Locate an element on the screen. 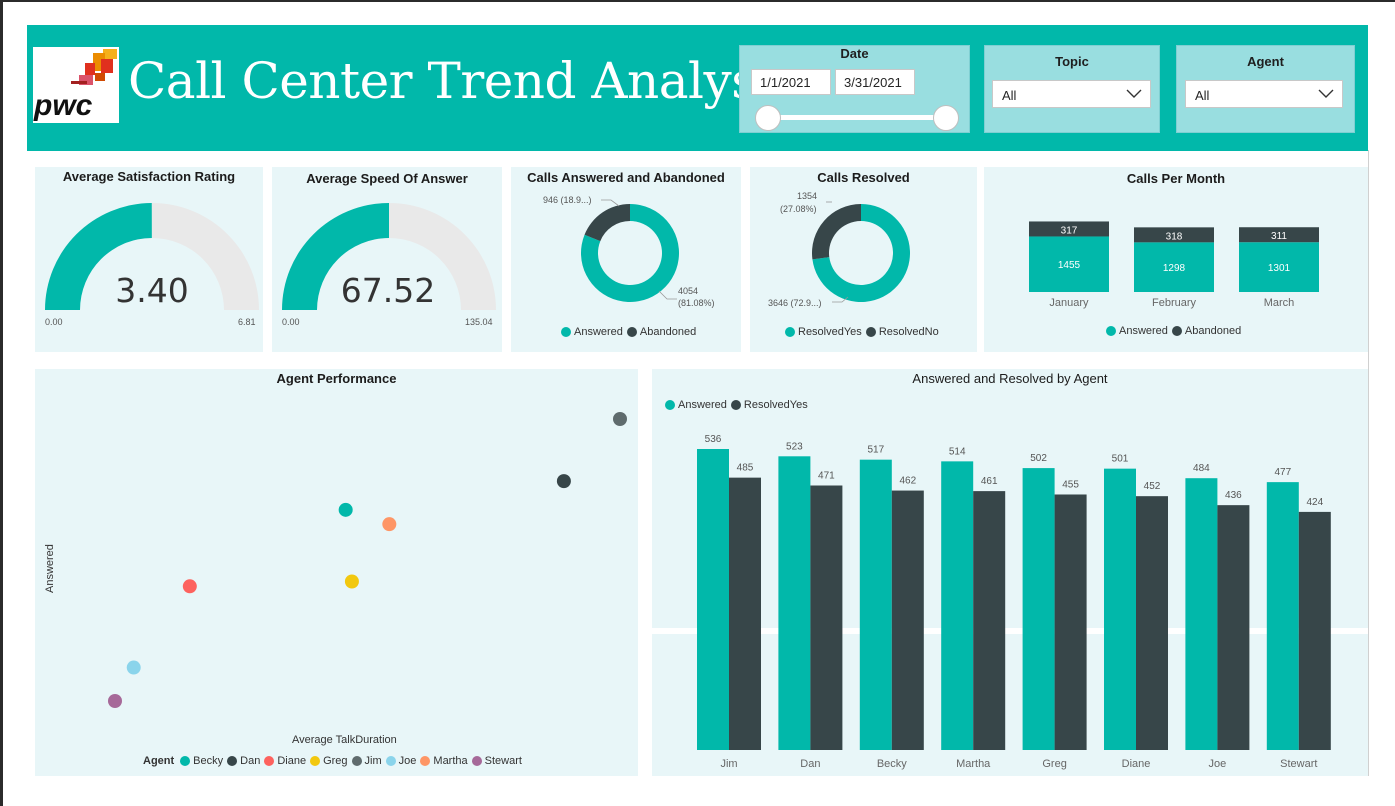 The height and width of the screenshot is (806, 1395). x-tick-label: Joe is located at coordinates (1218, 764).